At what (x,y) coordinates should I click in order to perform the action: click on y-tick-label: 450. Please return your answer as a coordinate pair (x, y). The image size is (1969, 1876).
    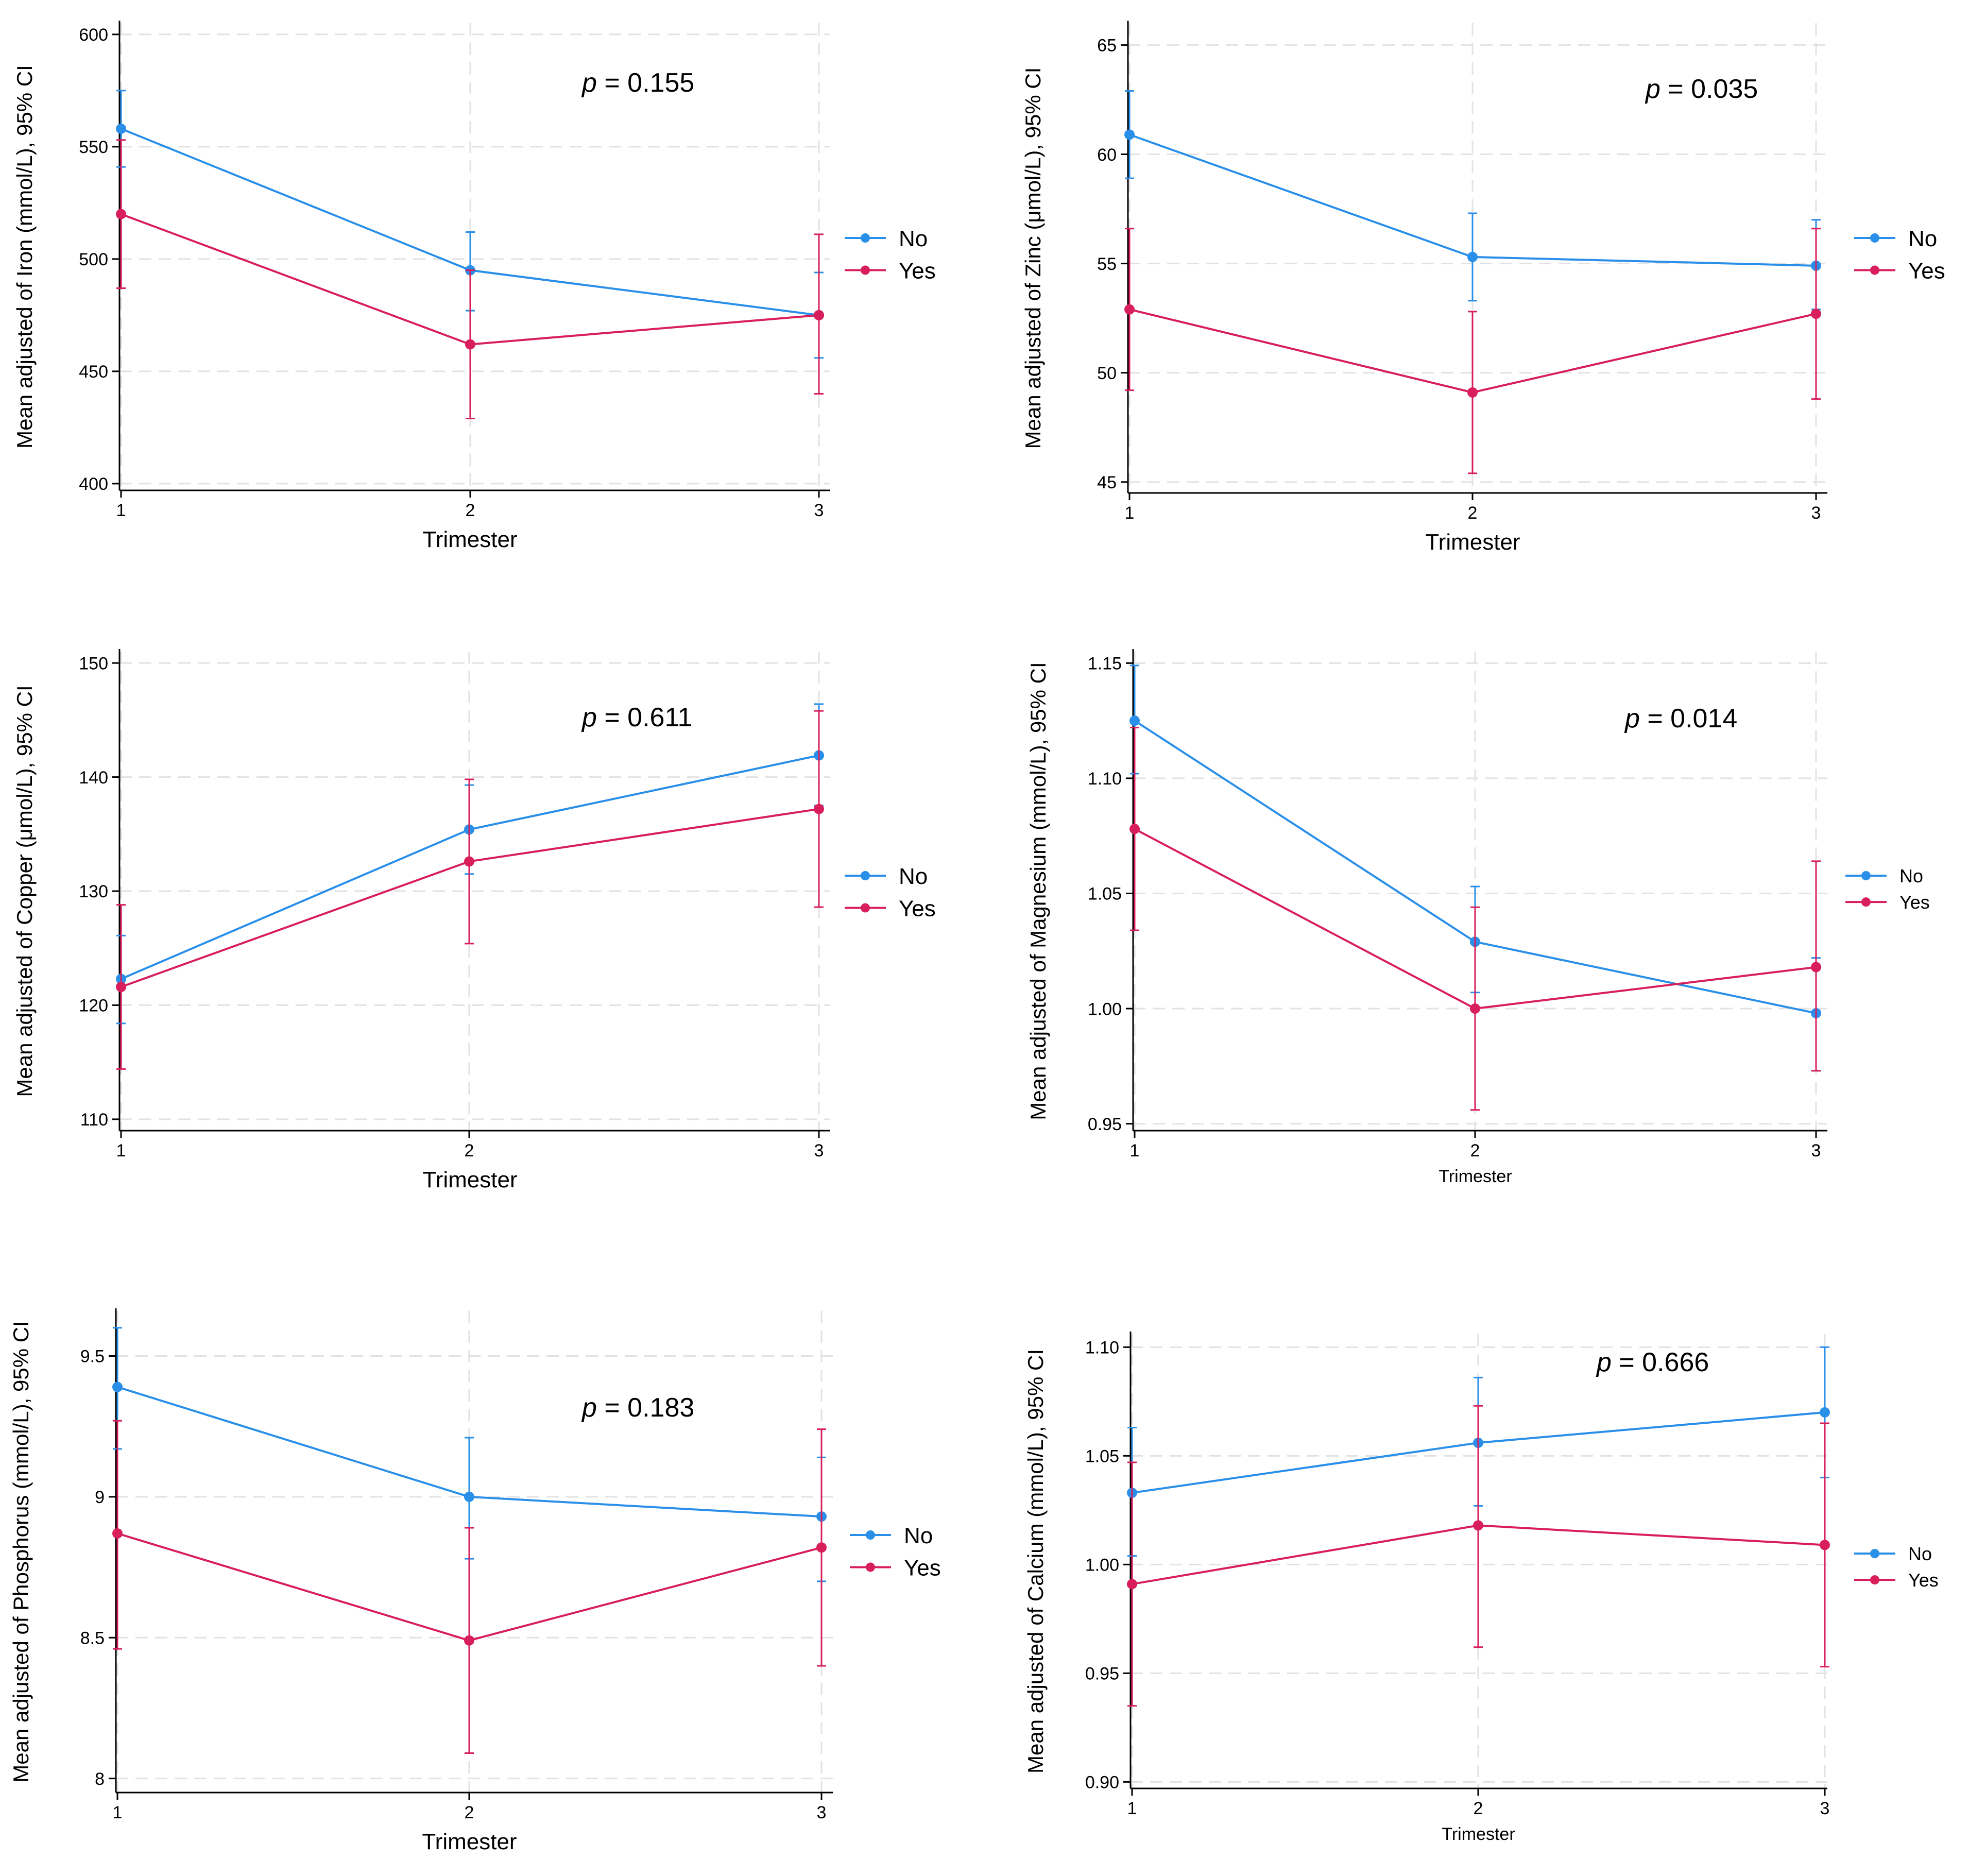
    Looking at the image, I should click on (93, 372).